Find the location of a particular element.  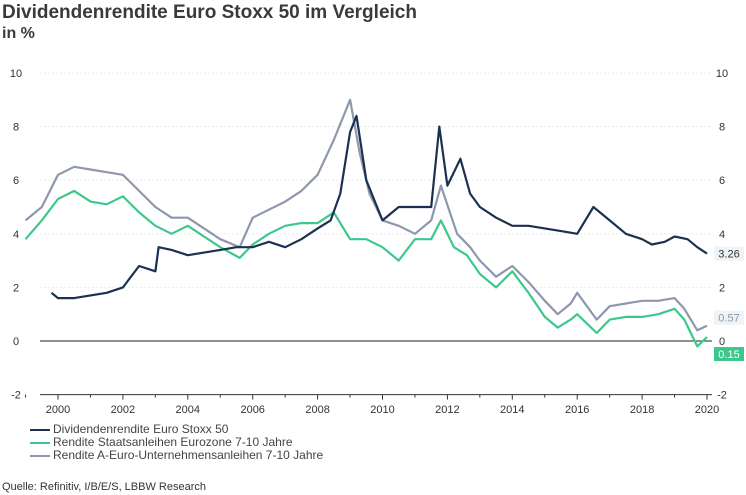

x-tick-label: 2002 is located at coordinates (123, 410).